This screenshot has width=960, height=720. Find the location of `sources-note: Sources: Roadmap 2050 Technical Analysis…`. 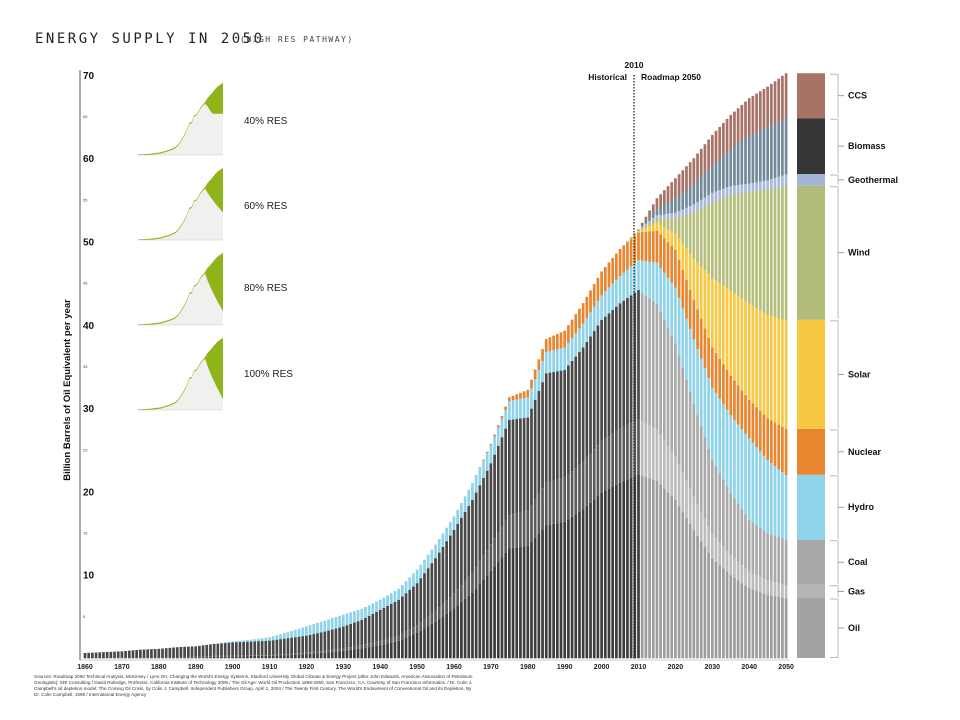

sources-note: Sources: Roadmap 2050 Technical Analysis… is located at coordinates (253, 685).